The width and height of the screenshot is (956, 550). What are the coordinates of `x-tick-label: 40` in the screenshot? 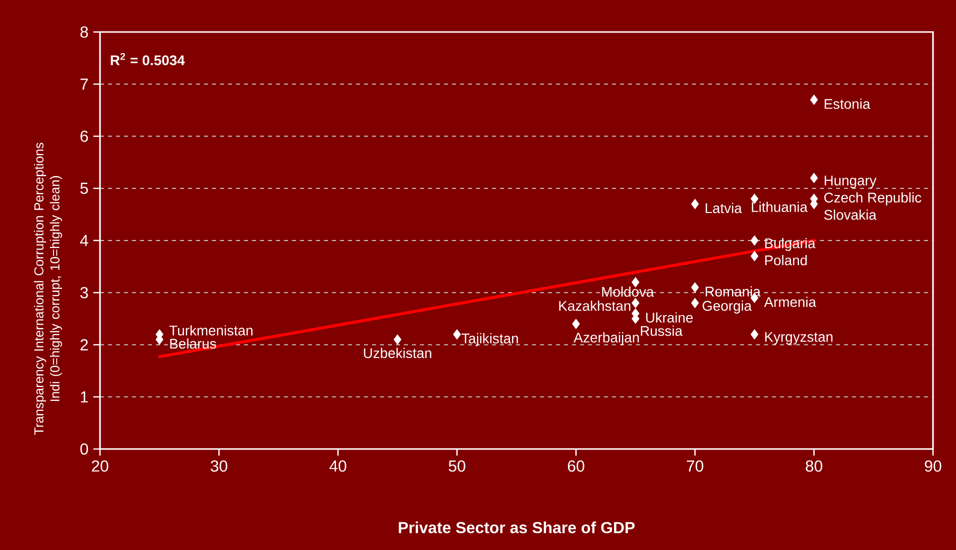 It's located at (337, 466).